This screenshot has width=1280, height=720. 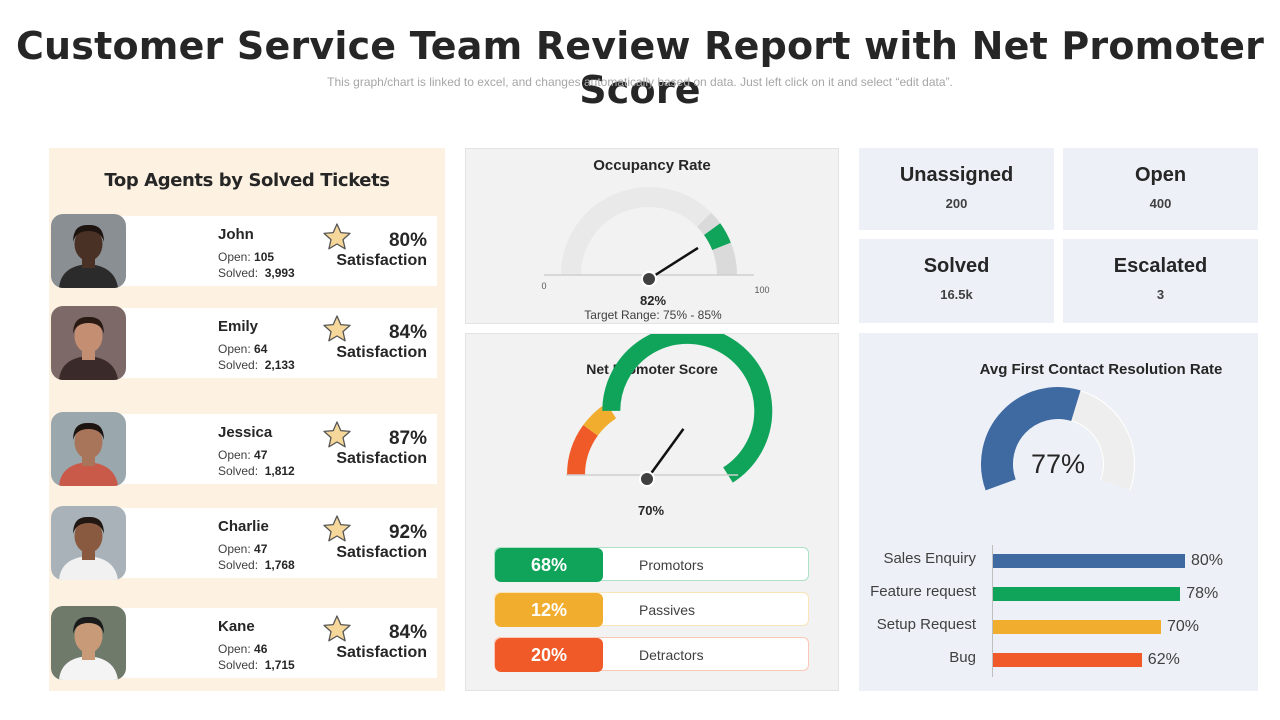 I want to click on agent-solved-value: 2,133, so click(x=279, y=365).